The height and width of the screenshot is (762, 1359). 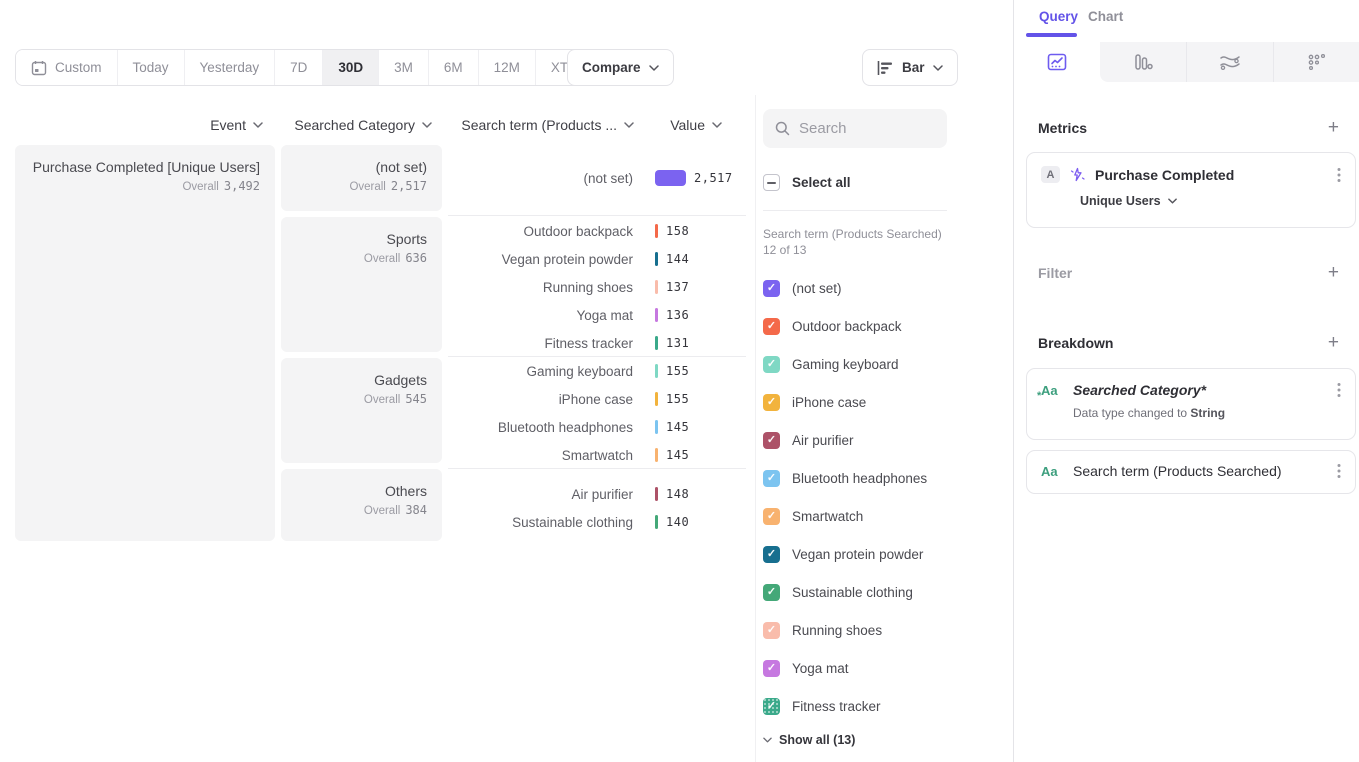 I want to click on date-range-yesterday: Yesterday, so click(x=230, y=67).